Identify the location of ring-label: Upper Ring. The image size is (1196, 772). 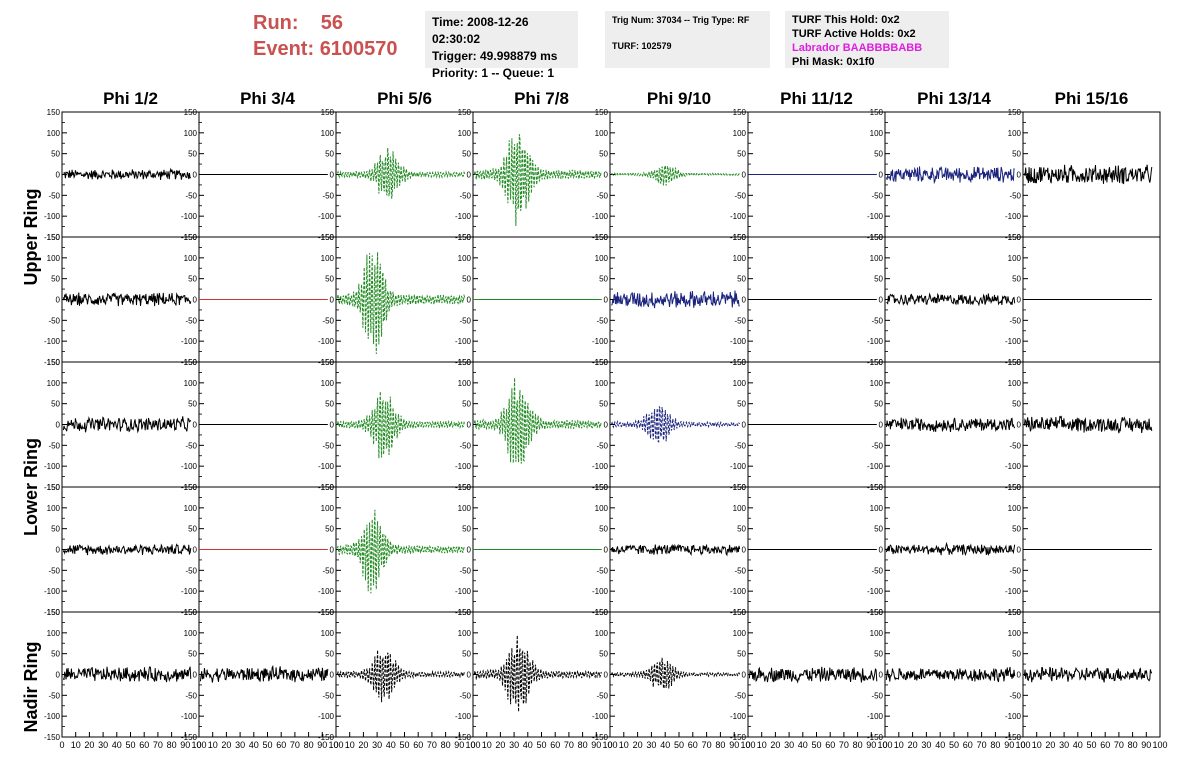
(31, 237).